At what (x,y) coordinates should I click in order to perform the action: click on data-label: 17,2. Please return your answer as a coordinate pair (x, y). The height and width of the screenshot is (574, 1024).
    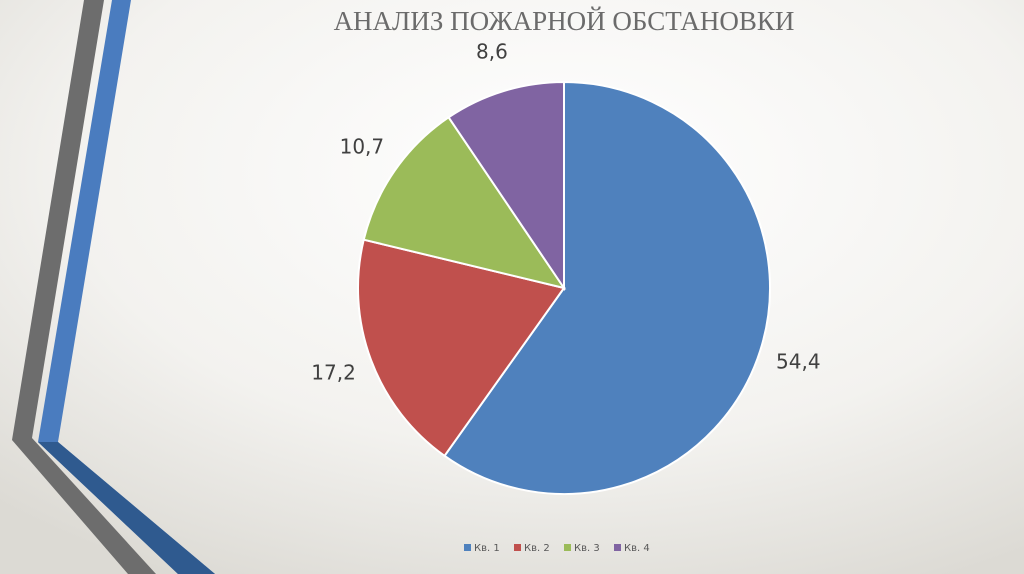
    Looking at the image, I should click on (333, 373).